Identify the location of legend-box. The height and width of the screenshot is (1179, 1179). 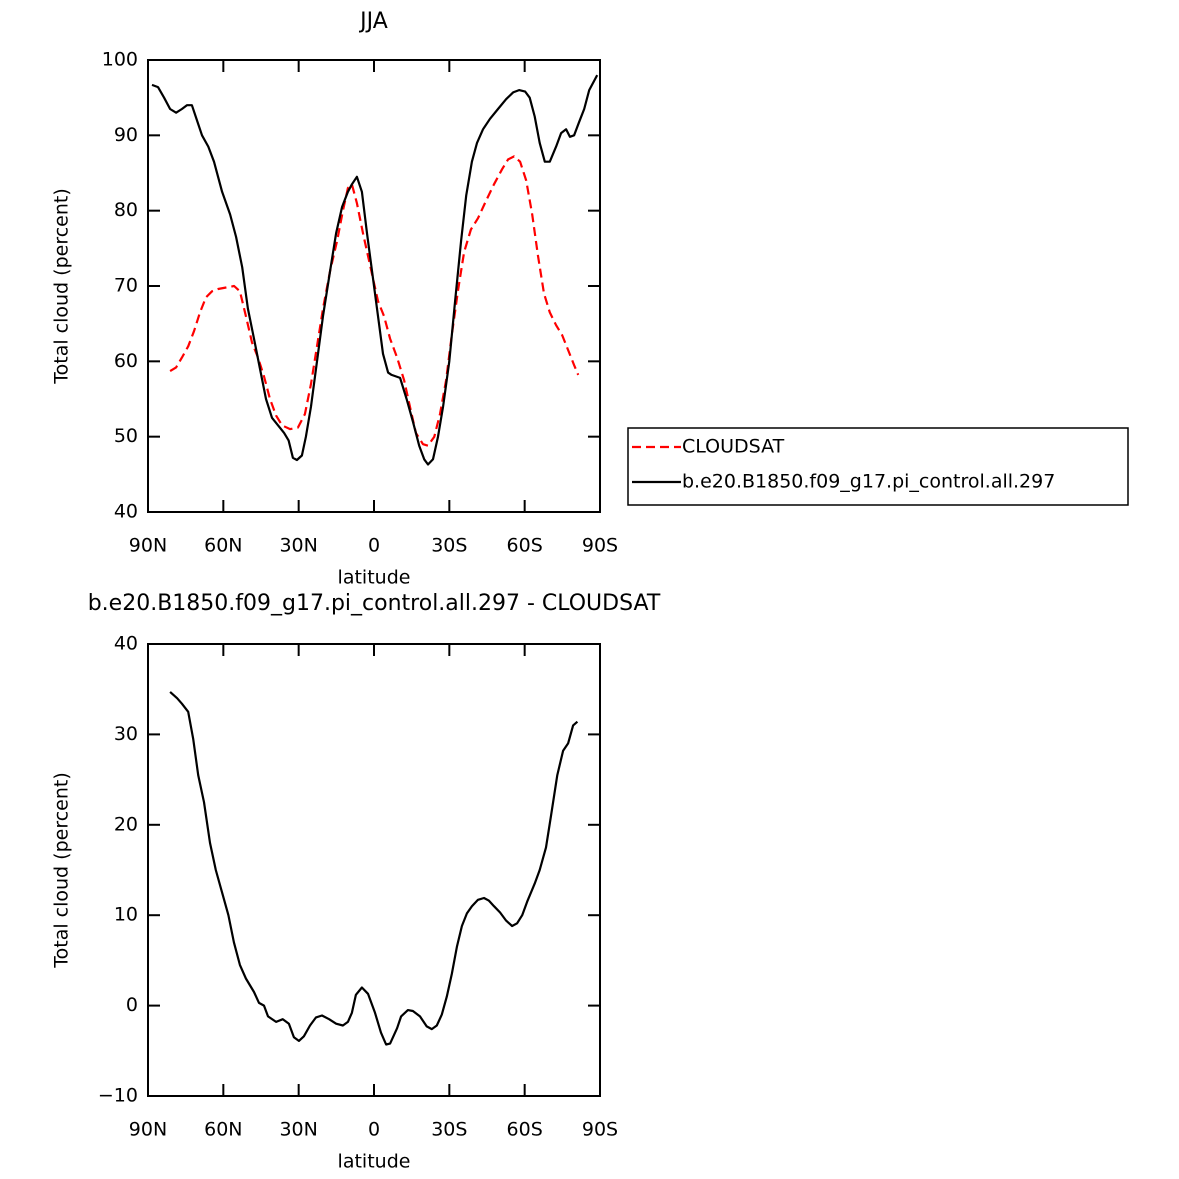
(878, 466).